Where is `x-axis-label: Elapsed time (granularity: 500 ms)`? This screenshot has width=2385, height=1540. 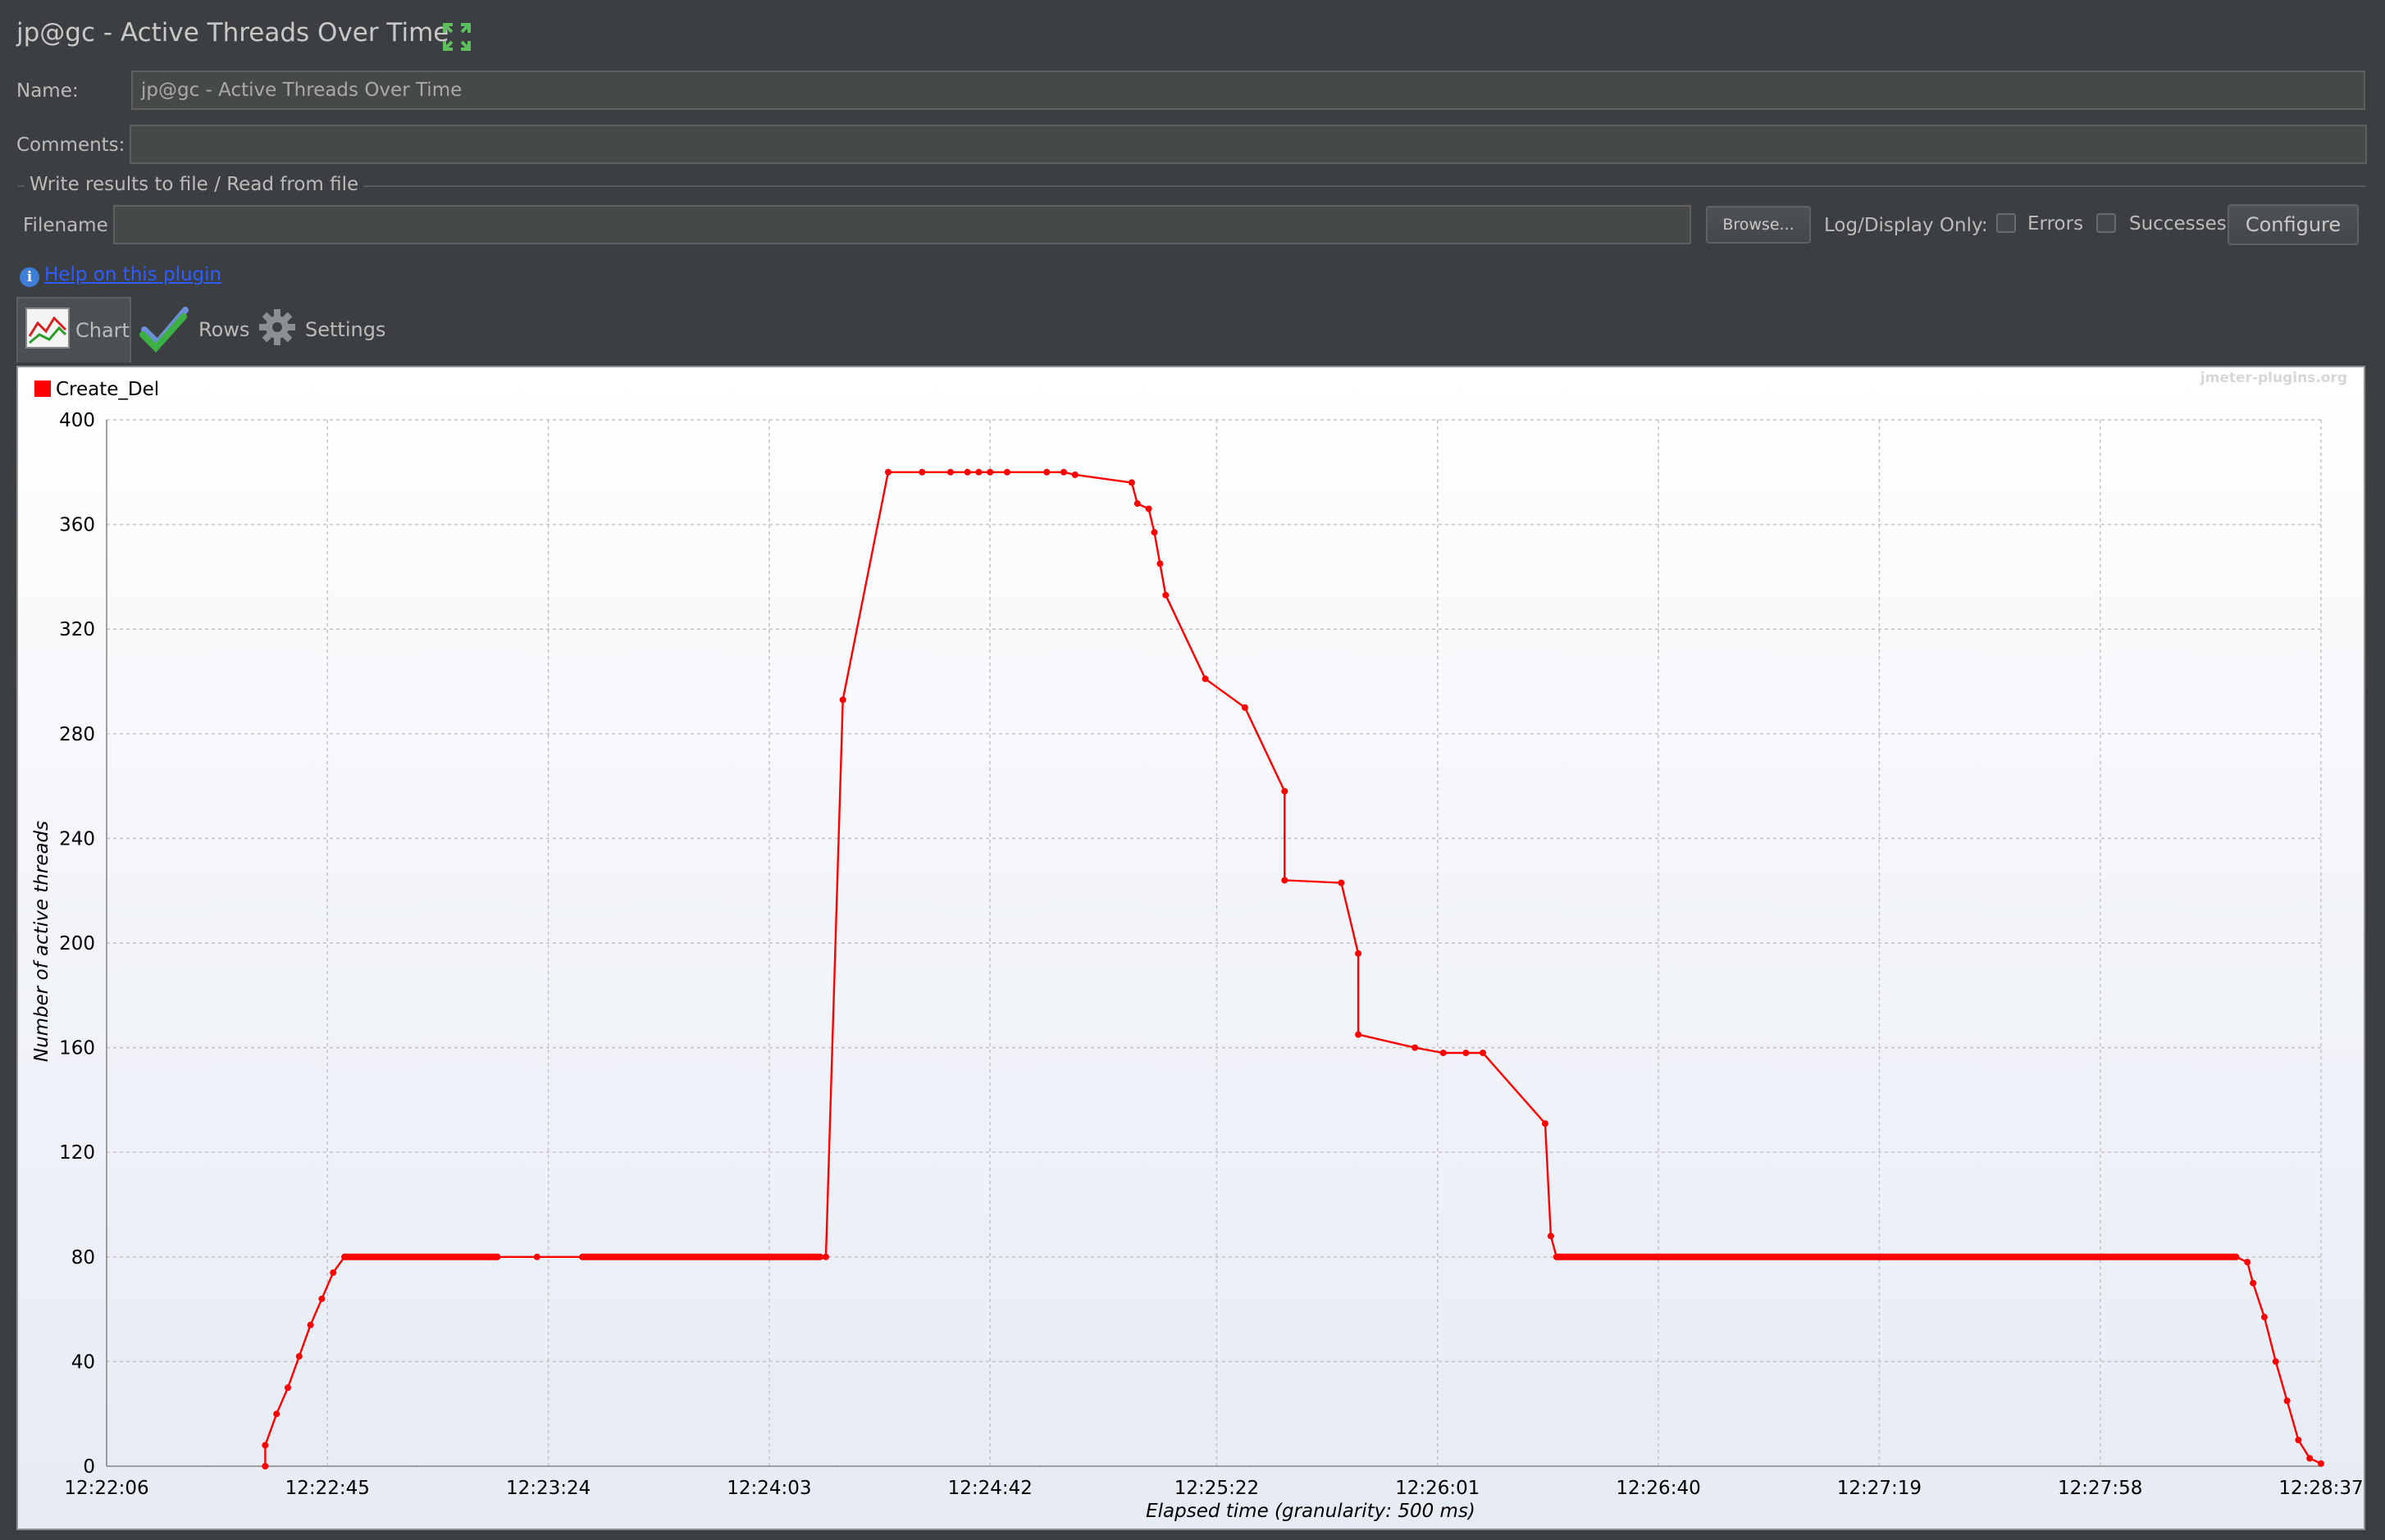 x-axis-label: Elapsed time (granularity: 500 ms) is located at coordinates (1311, 1511).